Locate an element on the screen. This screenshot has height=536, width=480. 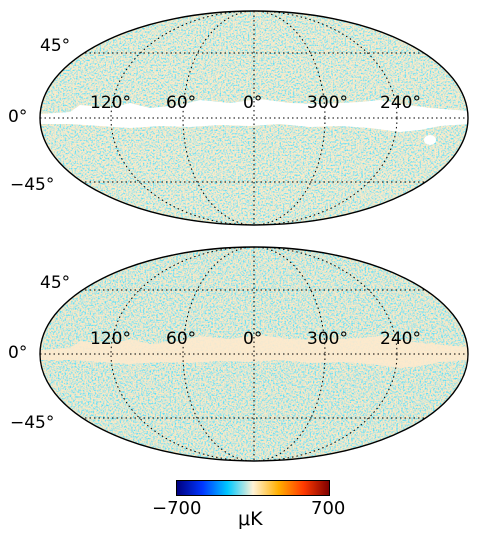
colorbar-min-label: −700 is located at coordinates (177, 508).